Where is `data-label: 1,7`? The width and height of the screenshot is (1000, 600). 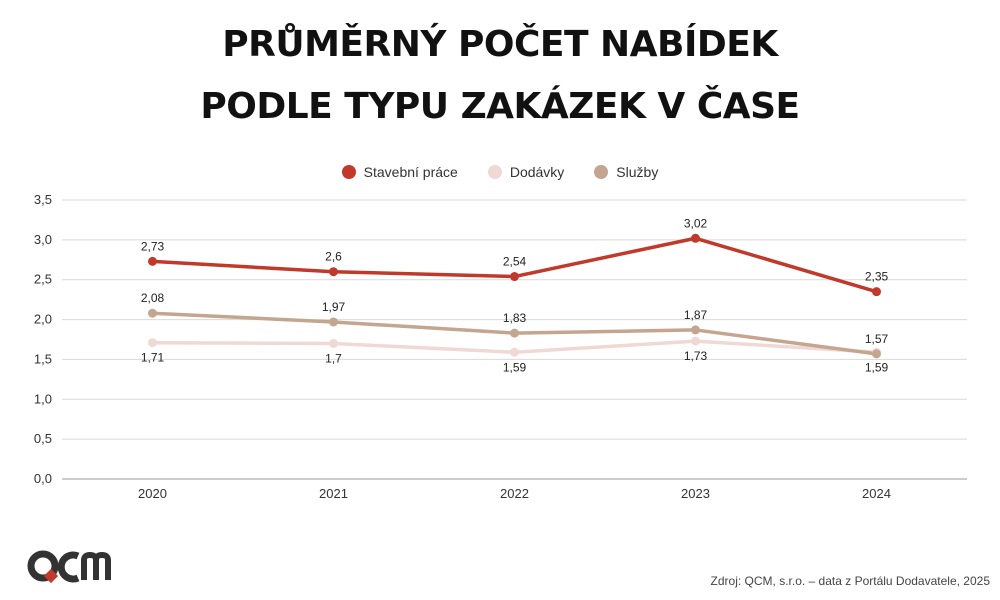 data-label: 1,7 is located at coordinates (333, 358).